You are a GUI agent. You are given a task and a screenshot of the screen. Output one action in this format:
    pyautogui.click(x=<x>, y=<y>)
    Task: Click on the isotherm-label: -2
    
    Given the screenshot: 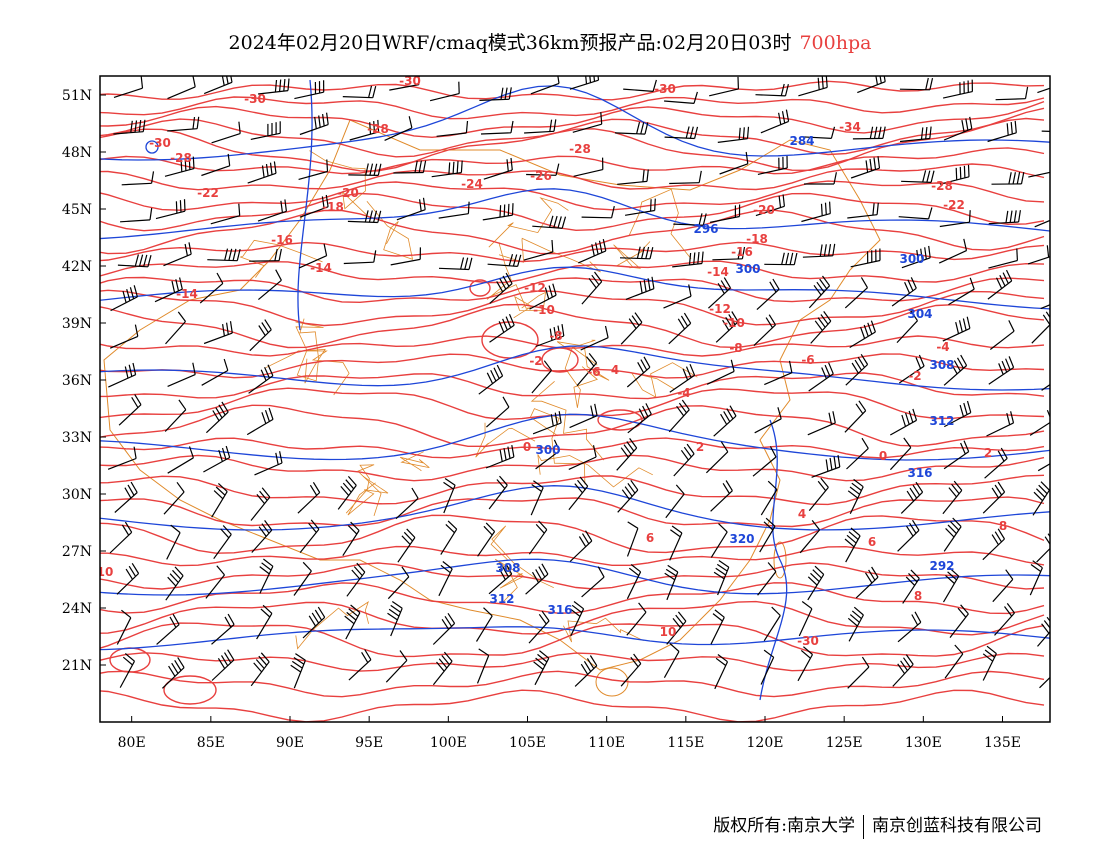 What is the action you would take?
    pyautogui.click(x=914, y=376)
    